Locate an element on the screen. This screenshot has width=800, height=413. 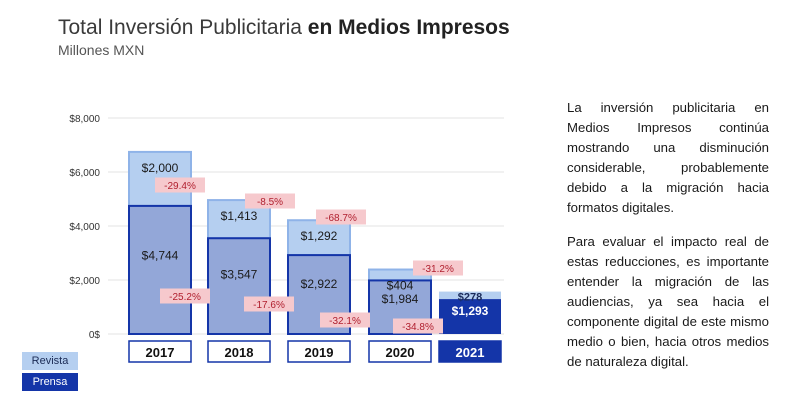
bar-prensa-2017 is located at coordinates (160, 269).